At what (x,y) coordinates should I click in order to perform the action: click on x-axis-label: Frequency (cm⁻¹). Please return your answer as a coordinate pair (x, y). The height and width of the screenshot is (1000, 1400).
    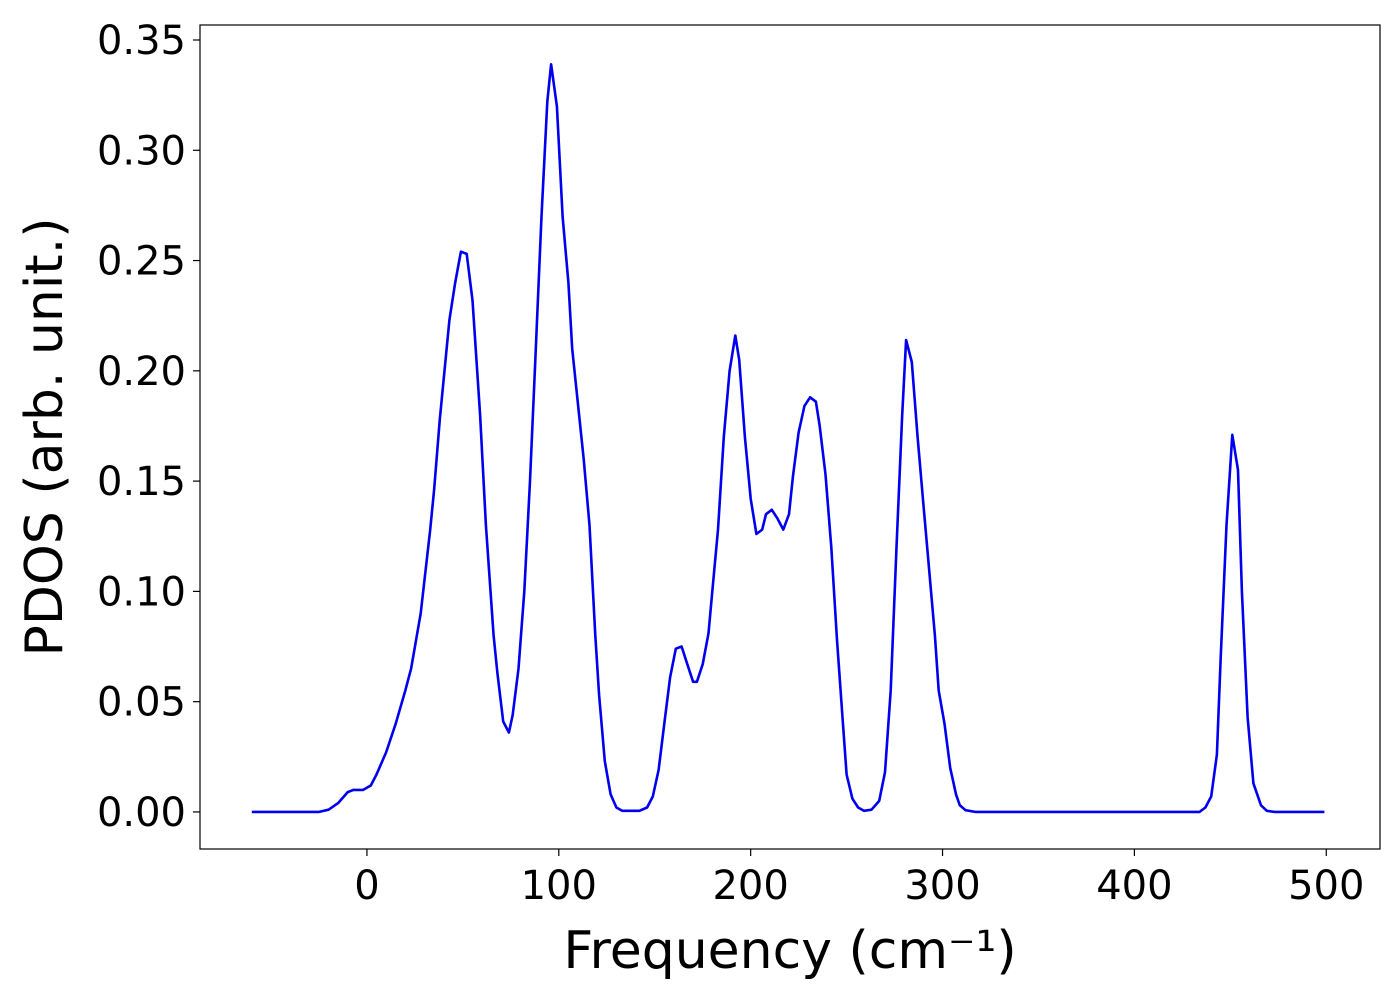
    Looking at the image, I should click on (789, 951).